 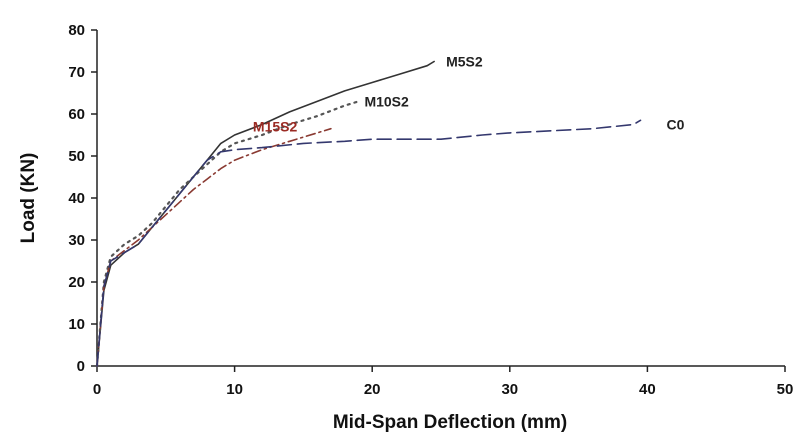 I want to click on y-axis-title: Load (KN), so click(x=28, y=198).